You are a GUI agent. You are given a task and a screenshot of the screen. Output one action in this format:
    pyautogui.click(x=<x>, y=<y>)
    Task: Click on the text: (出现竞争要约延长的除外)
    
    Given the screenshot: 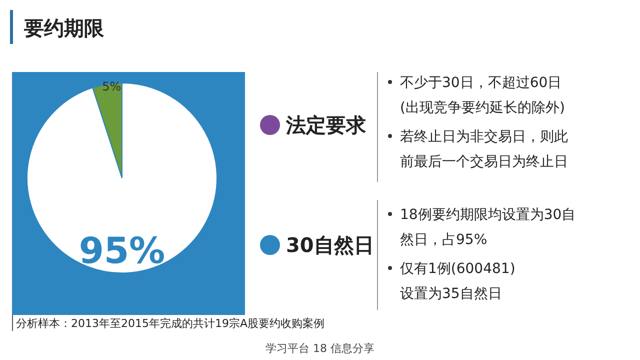 What is the action you would take?
    pyautogui.click(x=482, y=108)
    